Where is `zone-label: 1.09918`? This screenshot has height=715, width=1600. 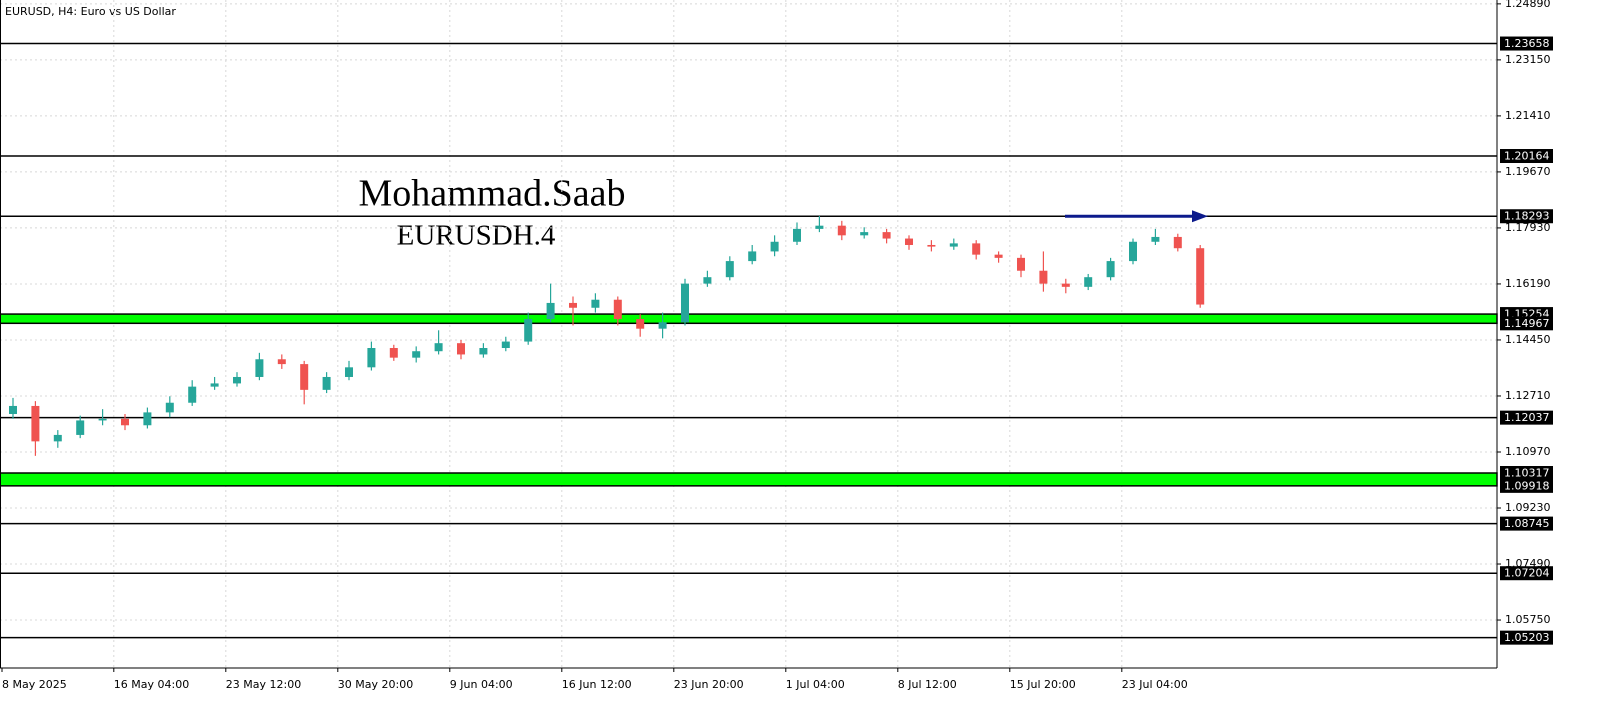 zone-label: 1.09918 is located at coordinates (1527, 485).